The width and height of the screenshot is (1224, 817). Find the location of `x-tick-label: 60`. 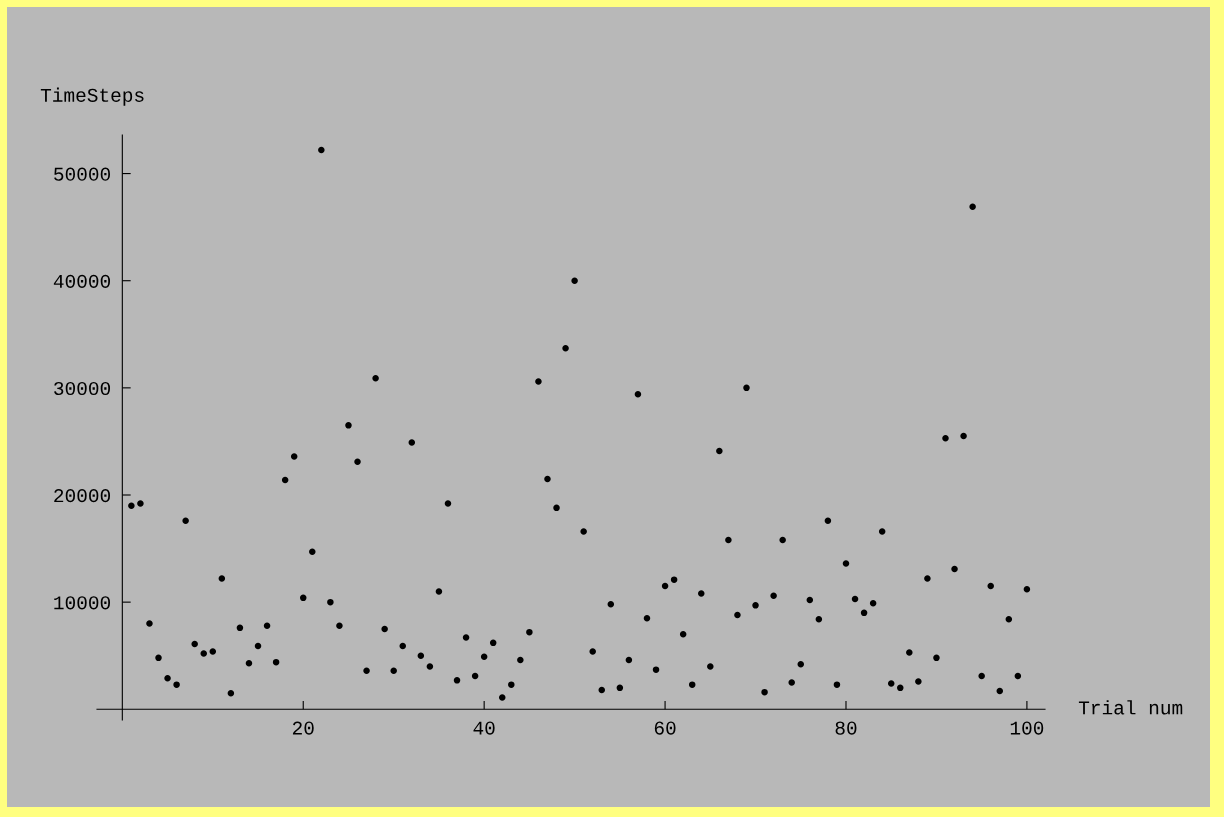

x-tick-label: 60 is located at coordinates (665, 728).